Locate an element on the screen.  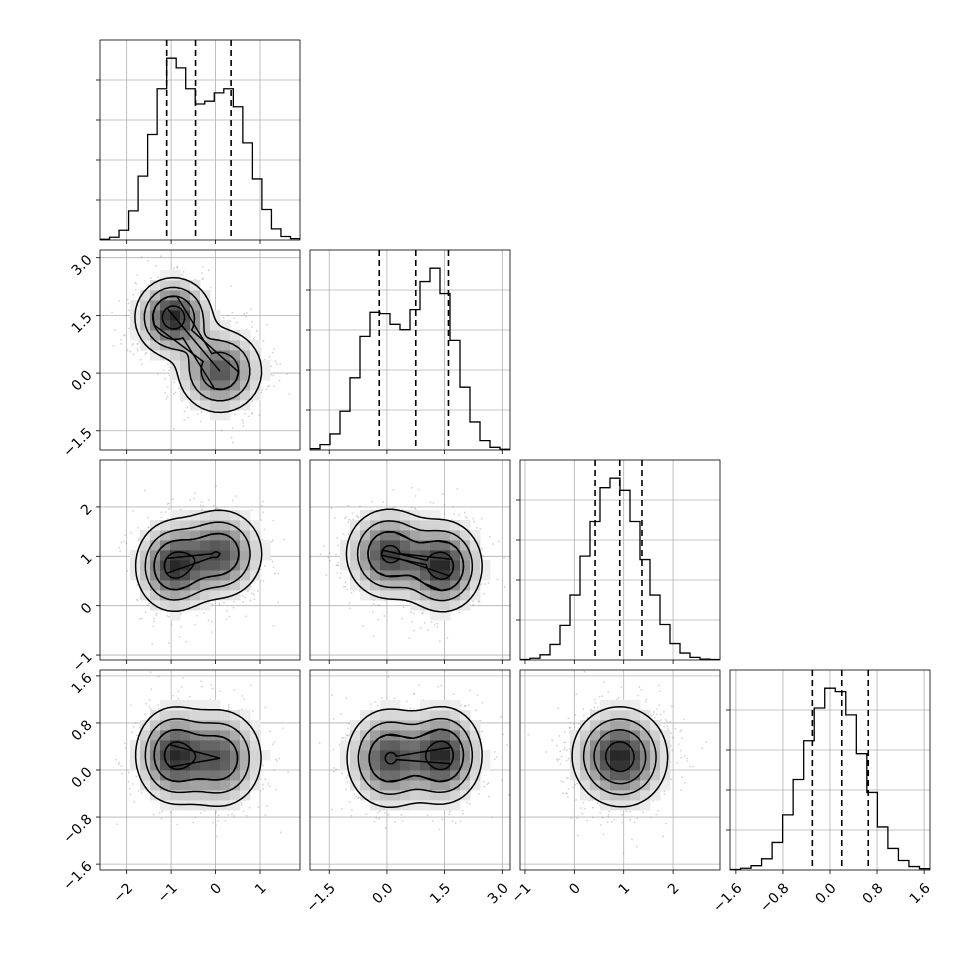
histogram-step is located at coordinates (410, 358).